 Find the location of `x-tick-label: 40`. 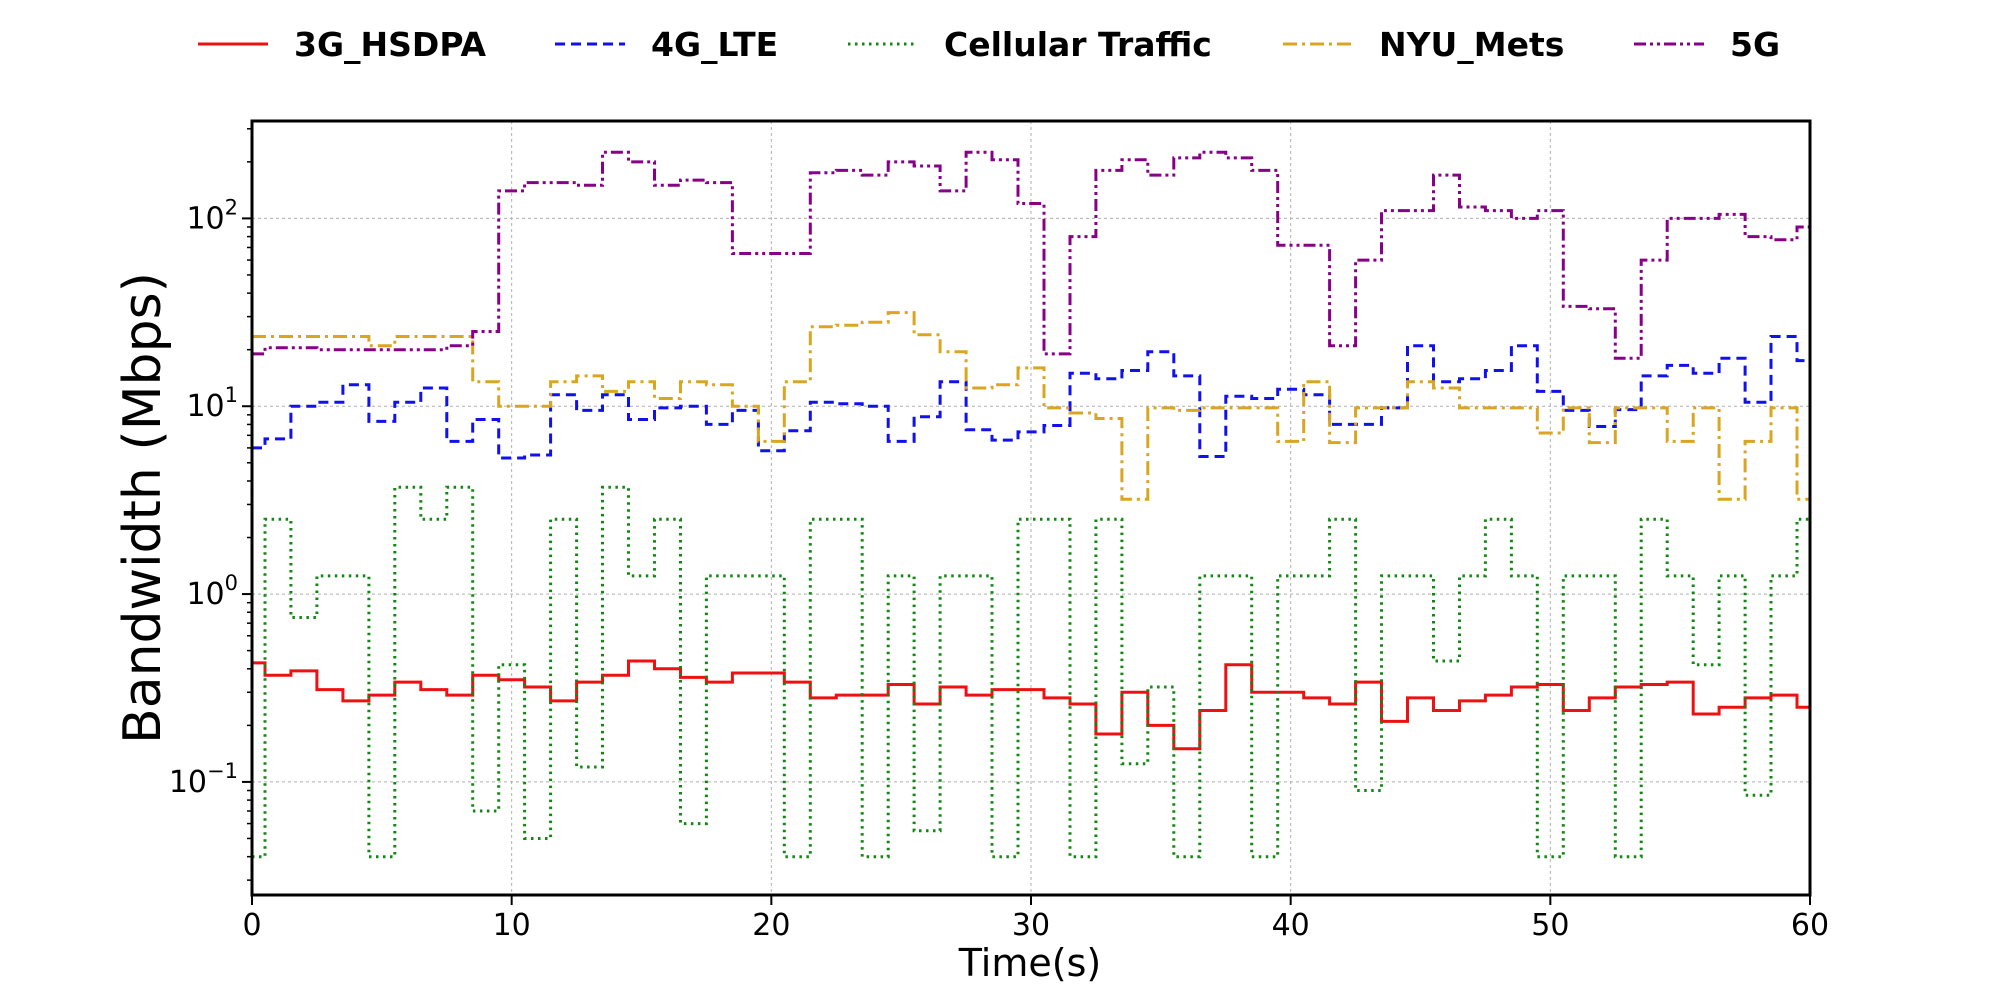

x-tick-label: 40 is located at coordinates (1291, 925).